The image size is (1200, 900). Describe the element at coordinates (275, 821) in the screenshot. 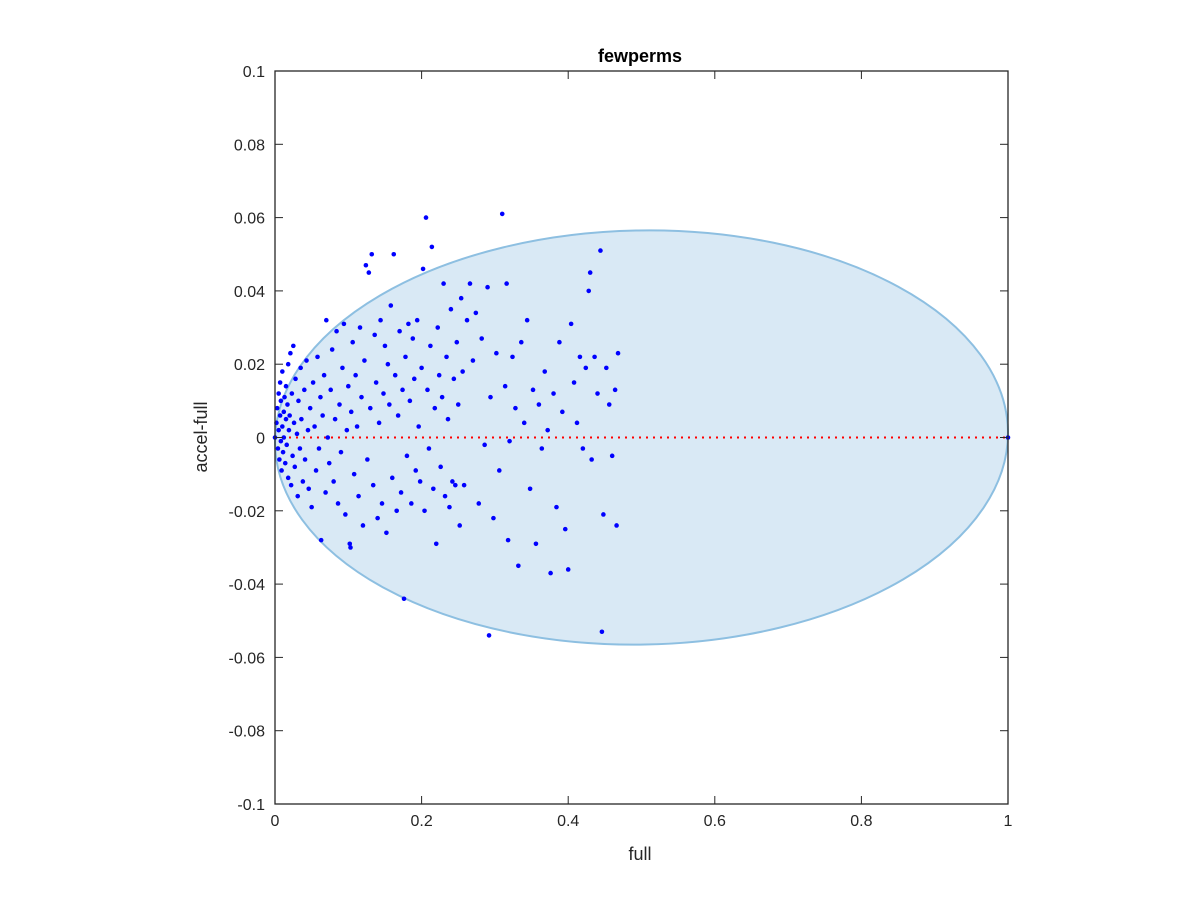

I see `x-tick-label: 0` at that location.